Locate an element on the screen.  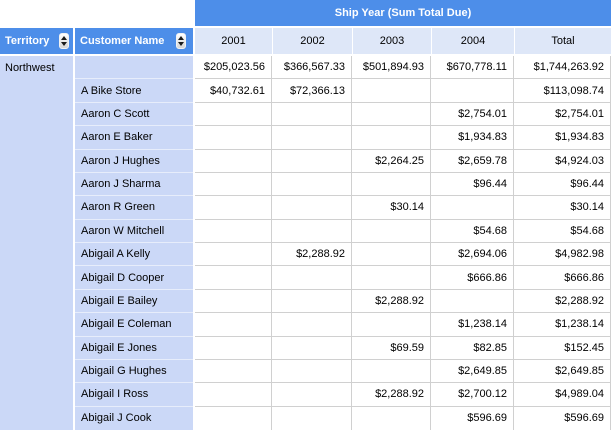
table-row: Abigail E Coleman $1,238.14 $1,238.14 is located at coordinates (343, 325).